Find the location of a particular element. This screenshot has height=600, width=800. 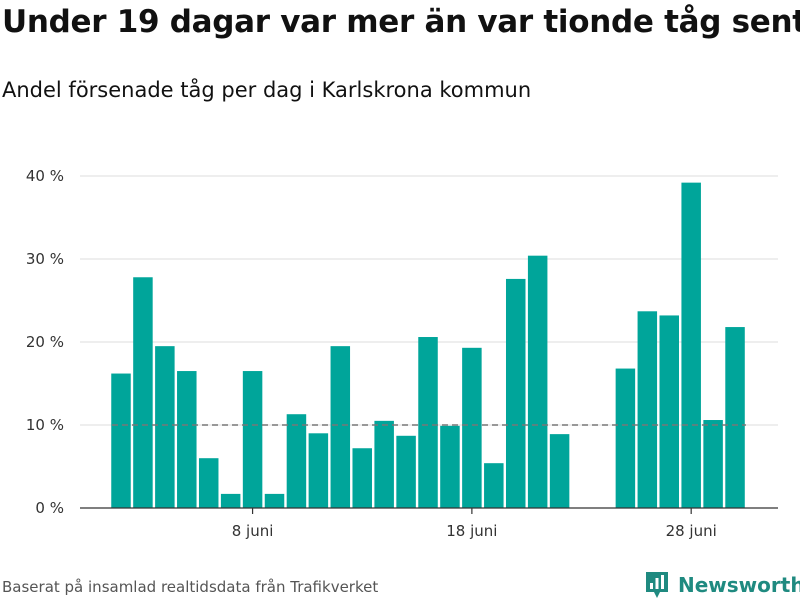

x-tick-label: 8 juni is located at coordinates (253, 531).